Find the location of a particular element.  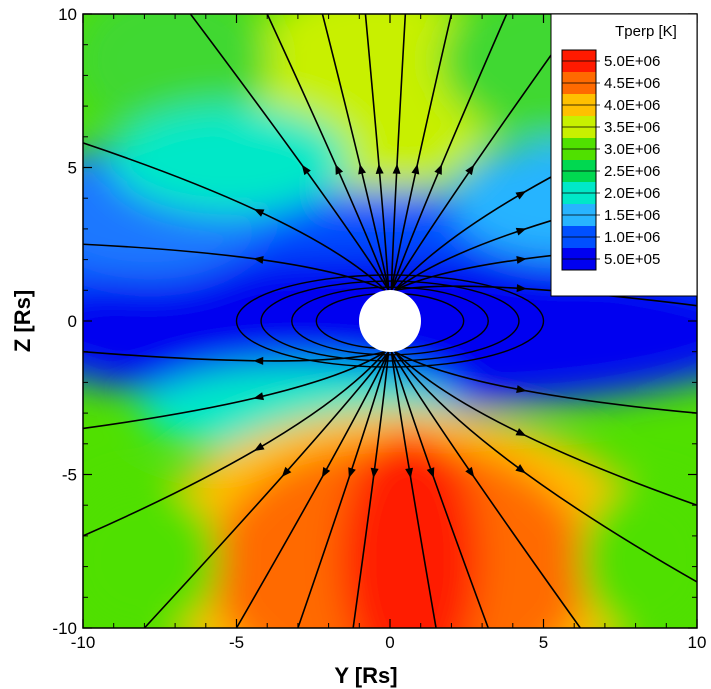

colorbar-outline is located at coordinates (579, 160).